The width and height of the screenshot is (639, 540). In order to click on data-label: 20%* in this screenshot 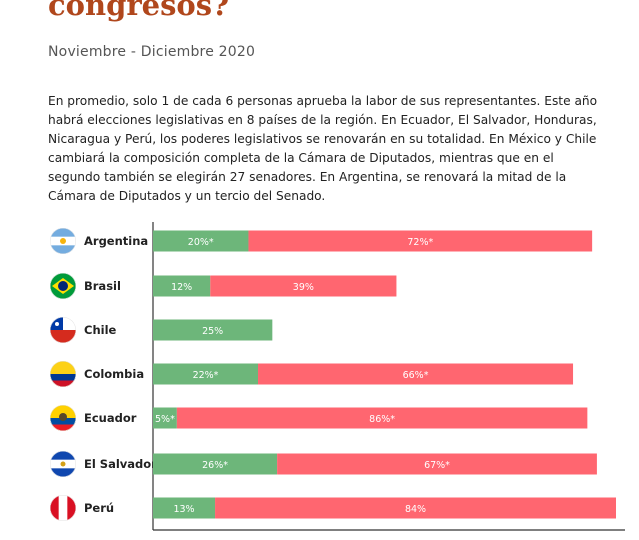, I will do `click(201, 242)`.